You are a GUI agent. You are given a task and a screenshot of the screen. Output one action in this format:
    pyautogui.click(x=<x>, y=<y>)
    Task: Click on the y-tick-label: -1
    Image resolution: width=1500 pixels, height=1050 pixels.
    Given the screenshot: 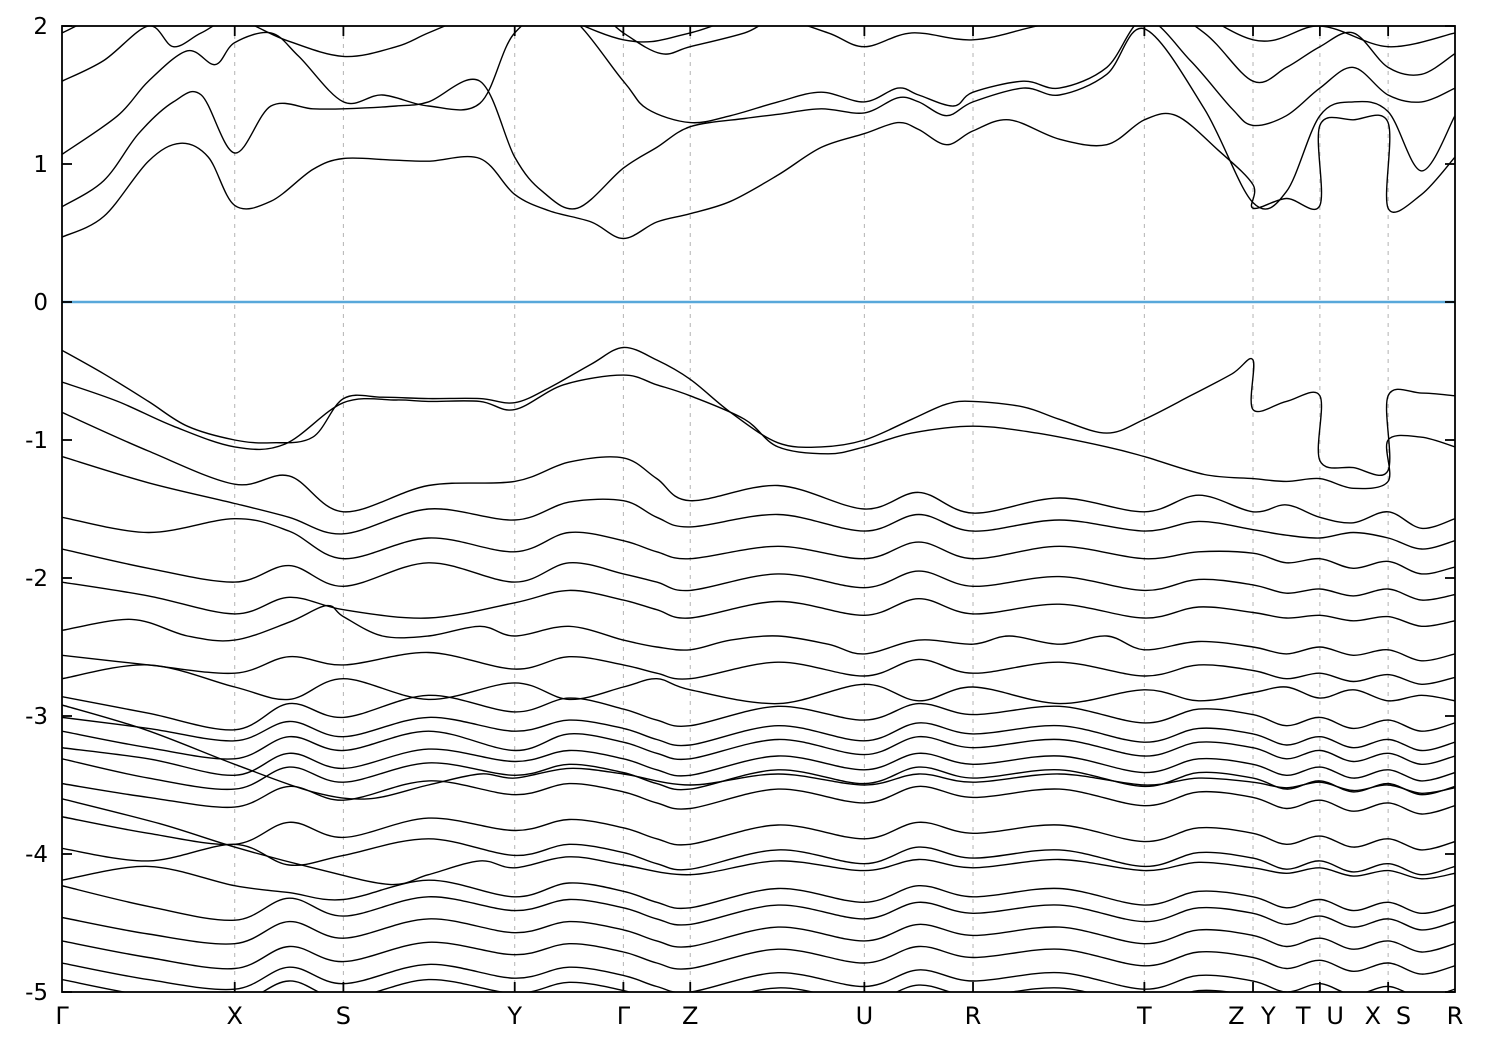 What is the action you would take?
    pyautogui.click(x=36, y=441)
    